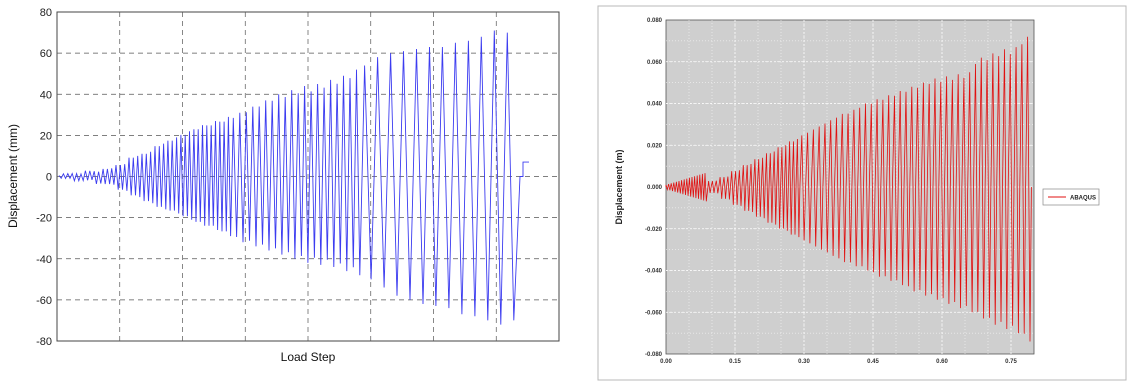  I want to click on left-y-ticks: 80 60 40 20 0 -20 -40 -60 -80, so click(44, 177).